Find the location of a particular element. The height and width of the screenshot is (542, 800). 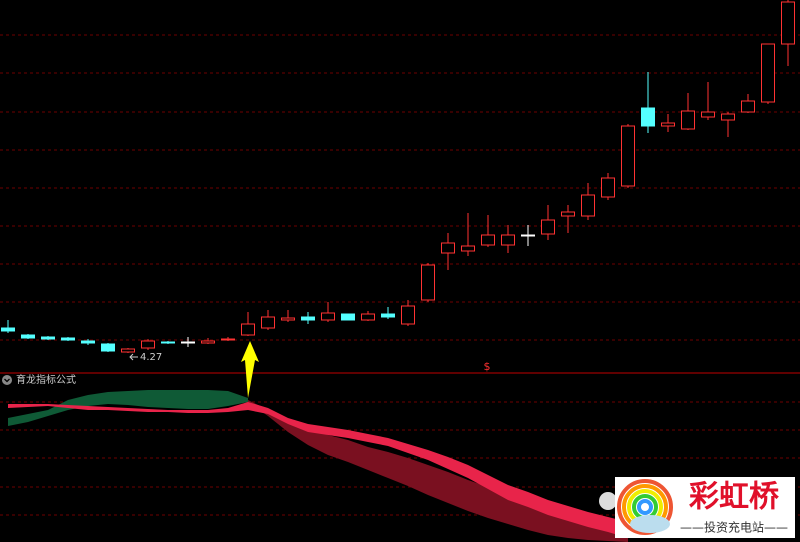

low-arrow-head is located at coordinates (131, 357).